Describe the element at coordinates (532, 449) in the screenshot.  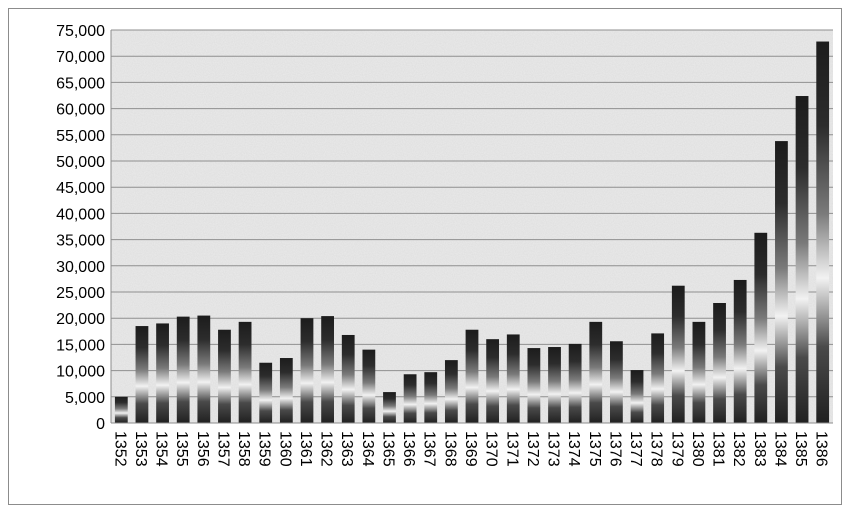
I see `x-tick-label-1372: 1372` at that location.